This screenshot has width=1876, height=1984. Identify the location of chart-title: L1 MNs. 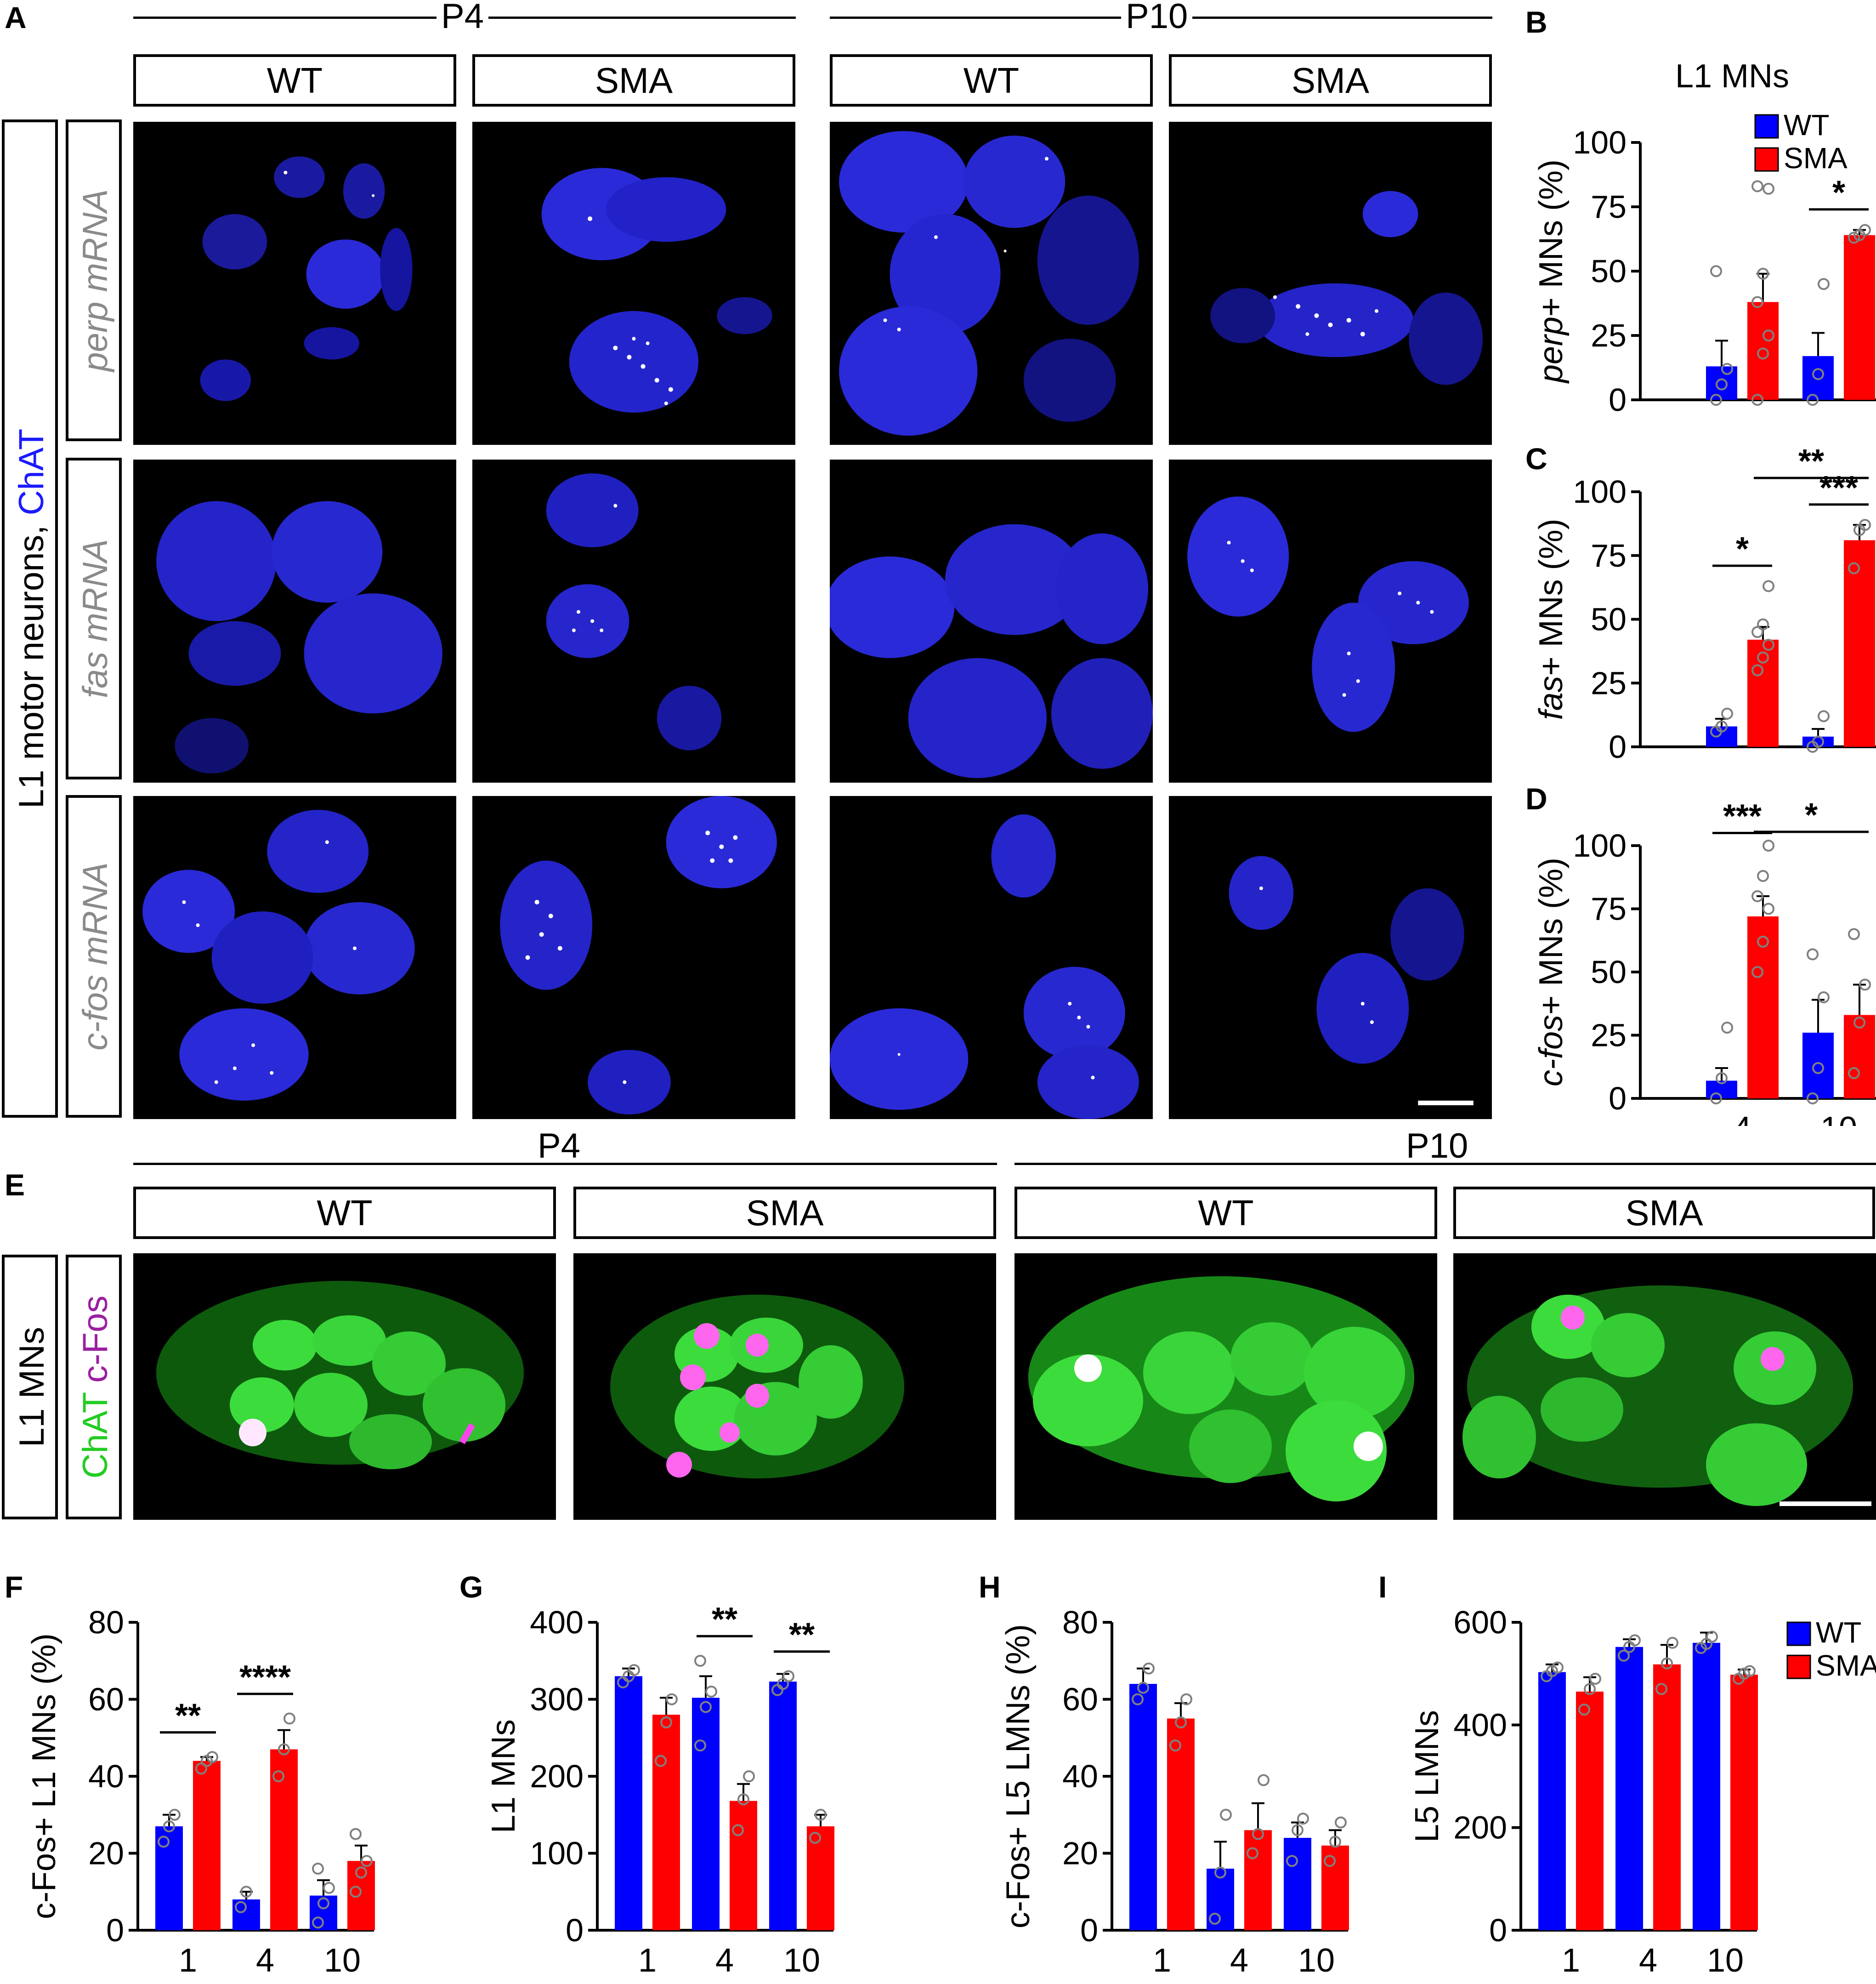
(1732, 76).